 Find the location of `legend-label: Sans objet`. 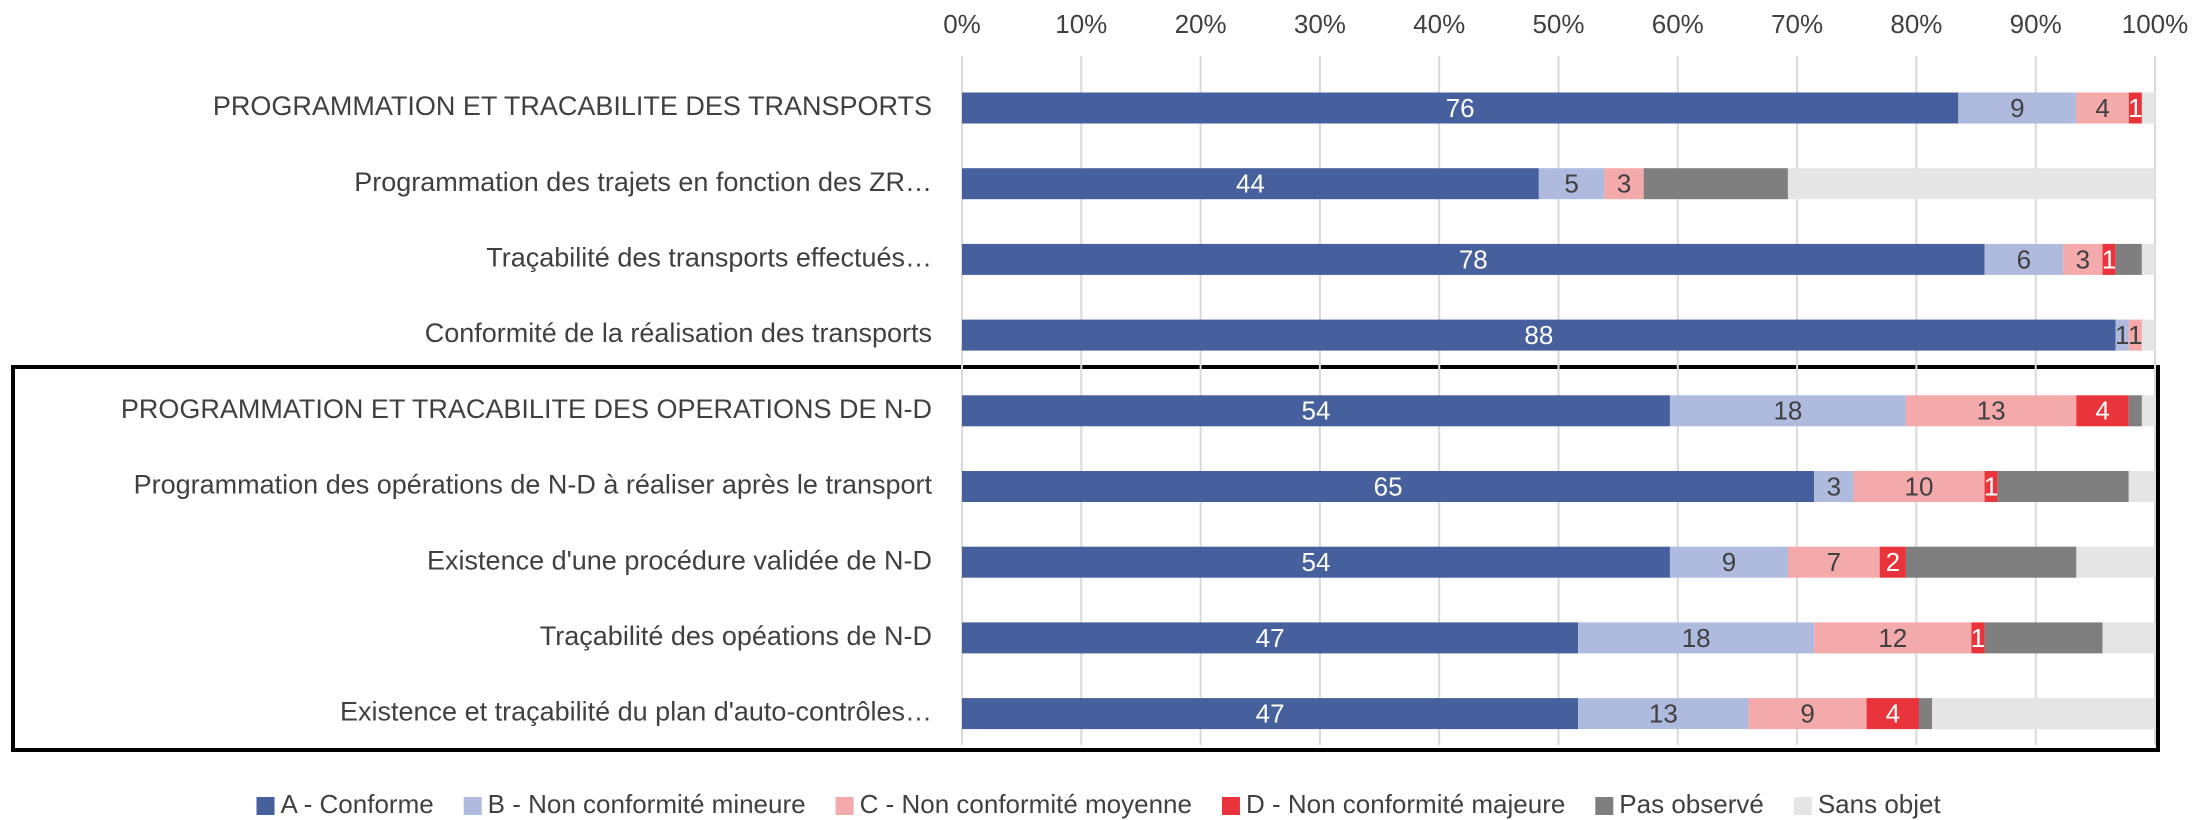

legend-label: Sans objet is located at coordinates (1880, 804).